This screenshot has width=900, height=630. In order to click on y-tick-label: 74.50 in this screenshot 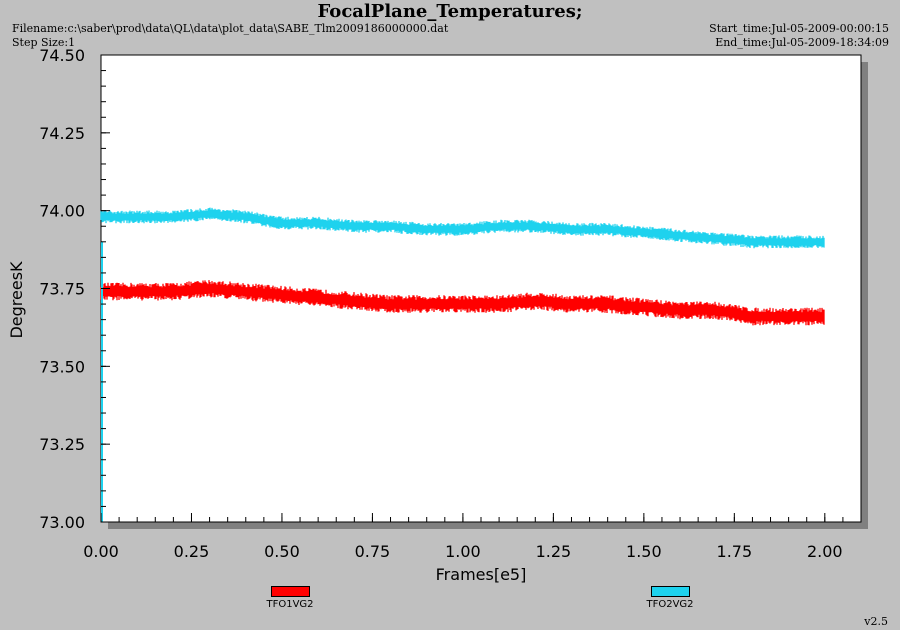, I will do `click(62, 55)`.